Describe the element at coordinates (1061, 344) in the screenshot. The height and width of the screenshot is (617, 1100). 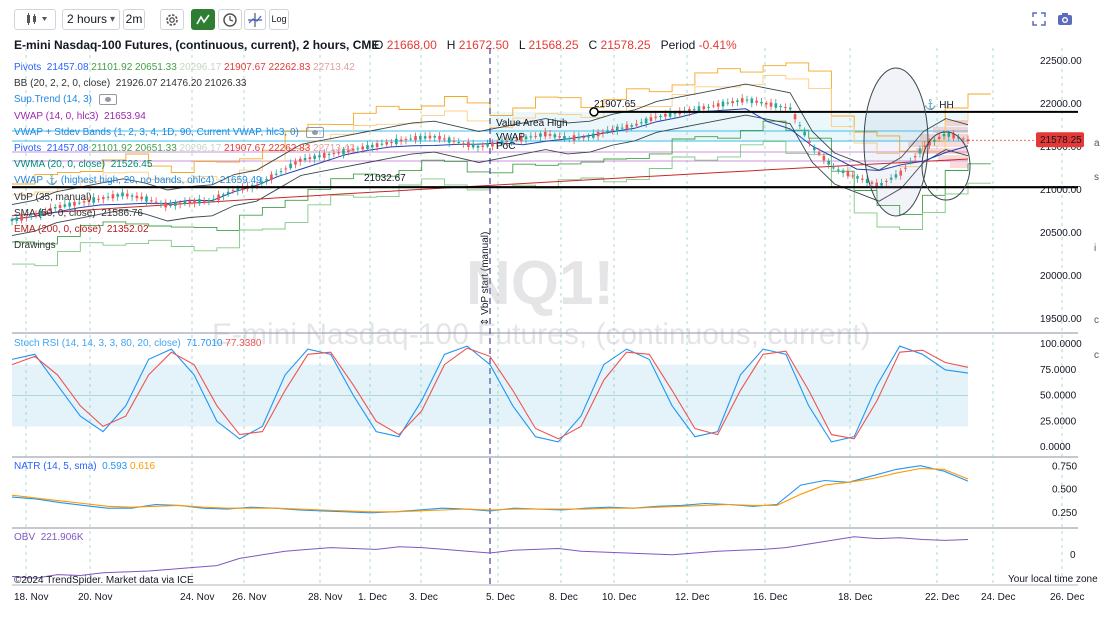
I see `stoch-axis-label: 100.0000` at that location.